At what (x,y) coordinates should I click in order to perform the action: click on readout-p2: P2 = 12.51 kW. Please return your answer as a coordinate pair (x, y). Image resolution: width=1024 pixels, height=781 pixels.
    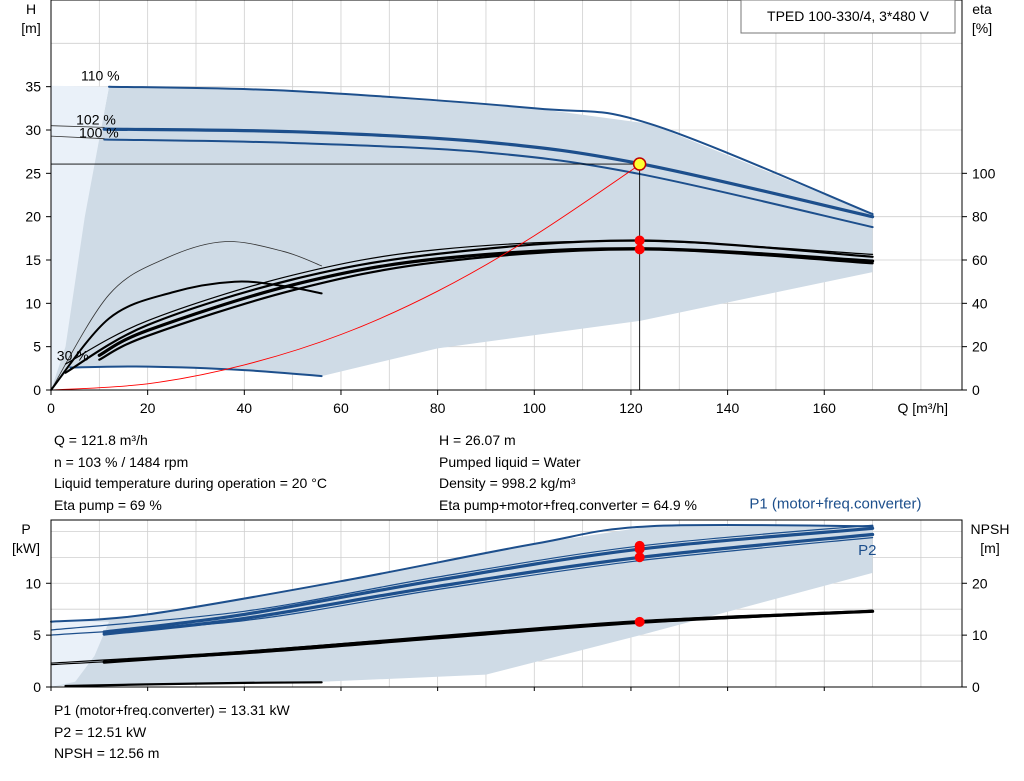
    Looking at the image, I should click on (100, 731).